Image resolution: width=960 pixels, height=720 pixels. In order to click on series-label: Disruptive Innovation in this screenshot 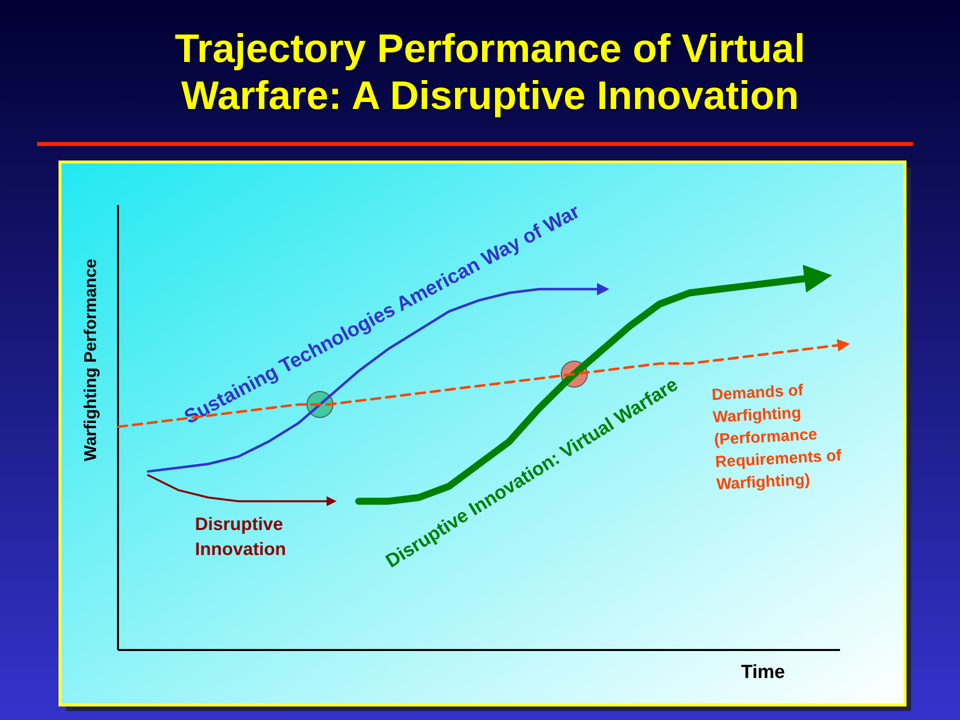, I will do `click(240, 537)`.